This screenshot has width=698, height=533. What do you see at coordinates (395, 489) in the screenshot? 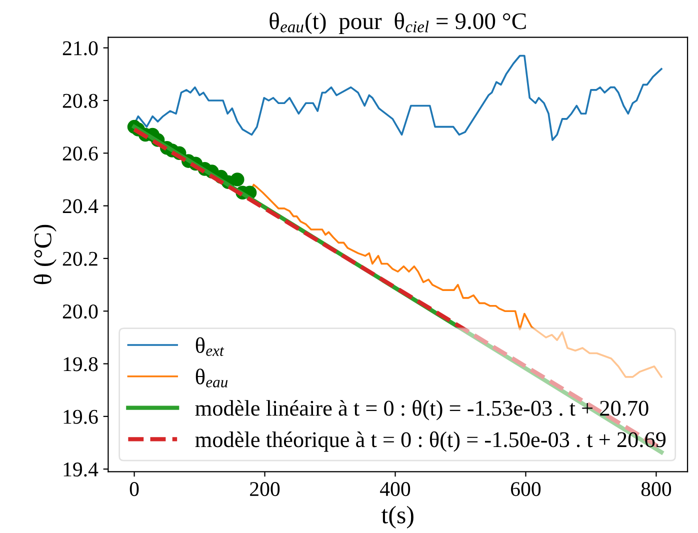
I see `x-tick-label: 400` at bounding box center [395, 489].